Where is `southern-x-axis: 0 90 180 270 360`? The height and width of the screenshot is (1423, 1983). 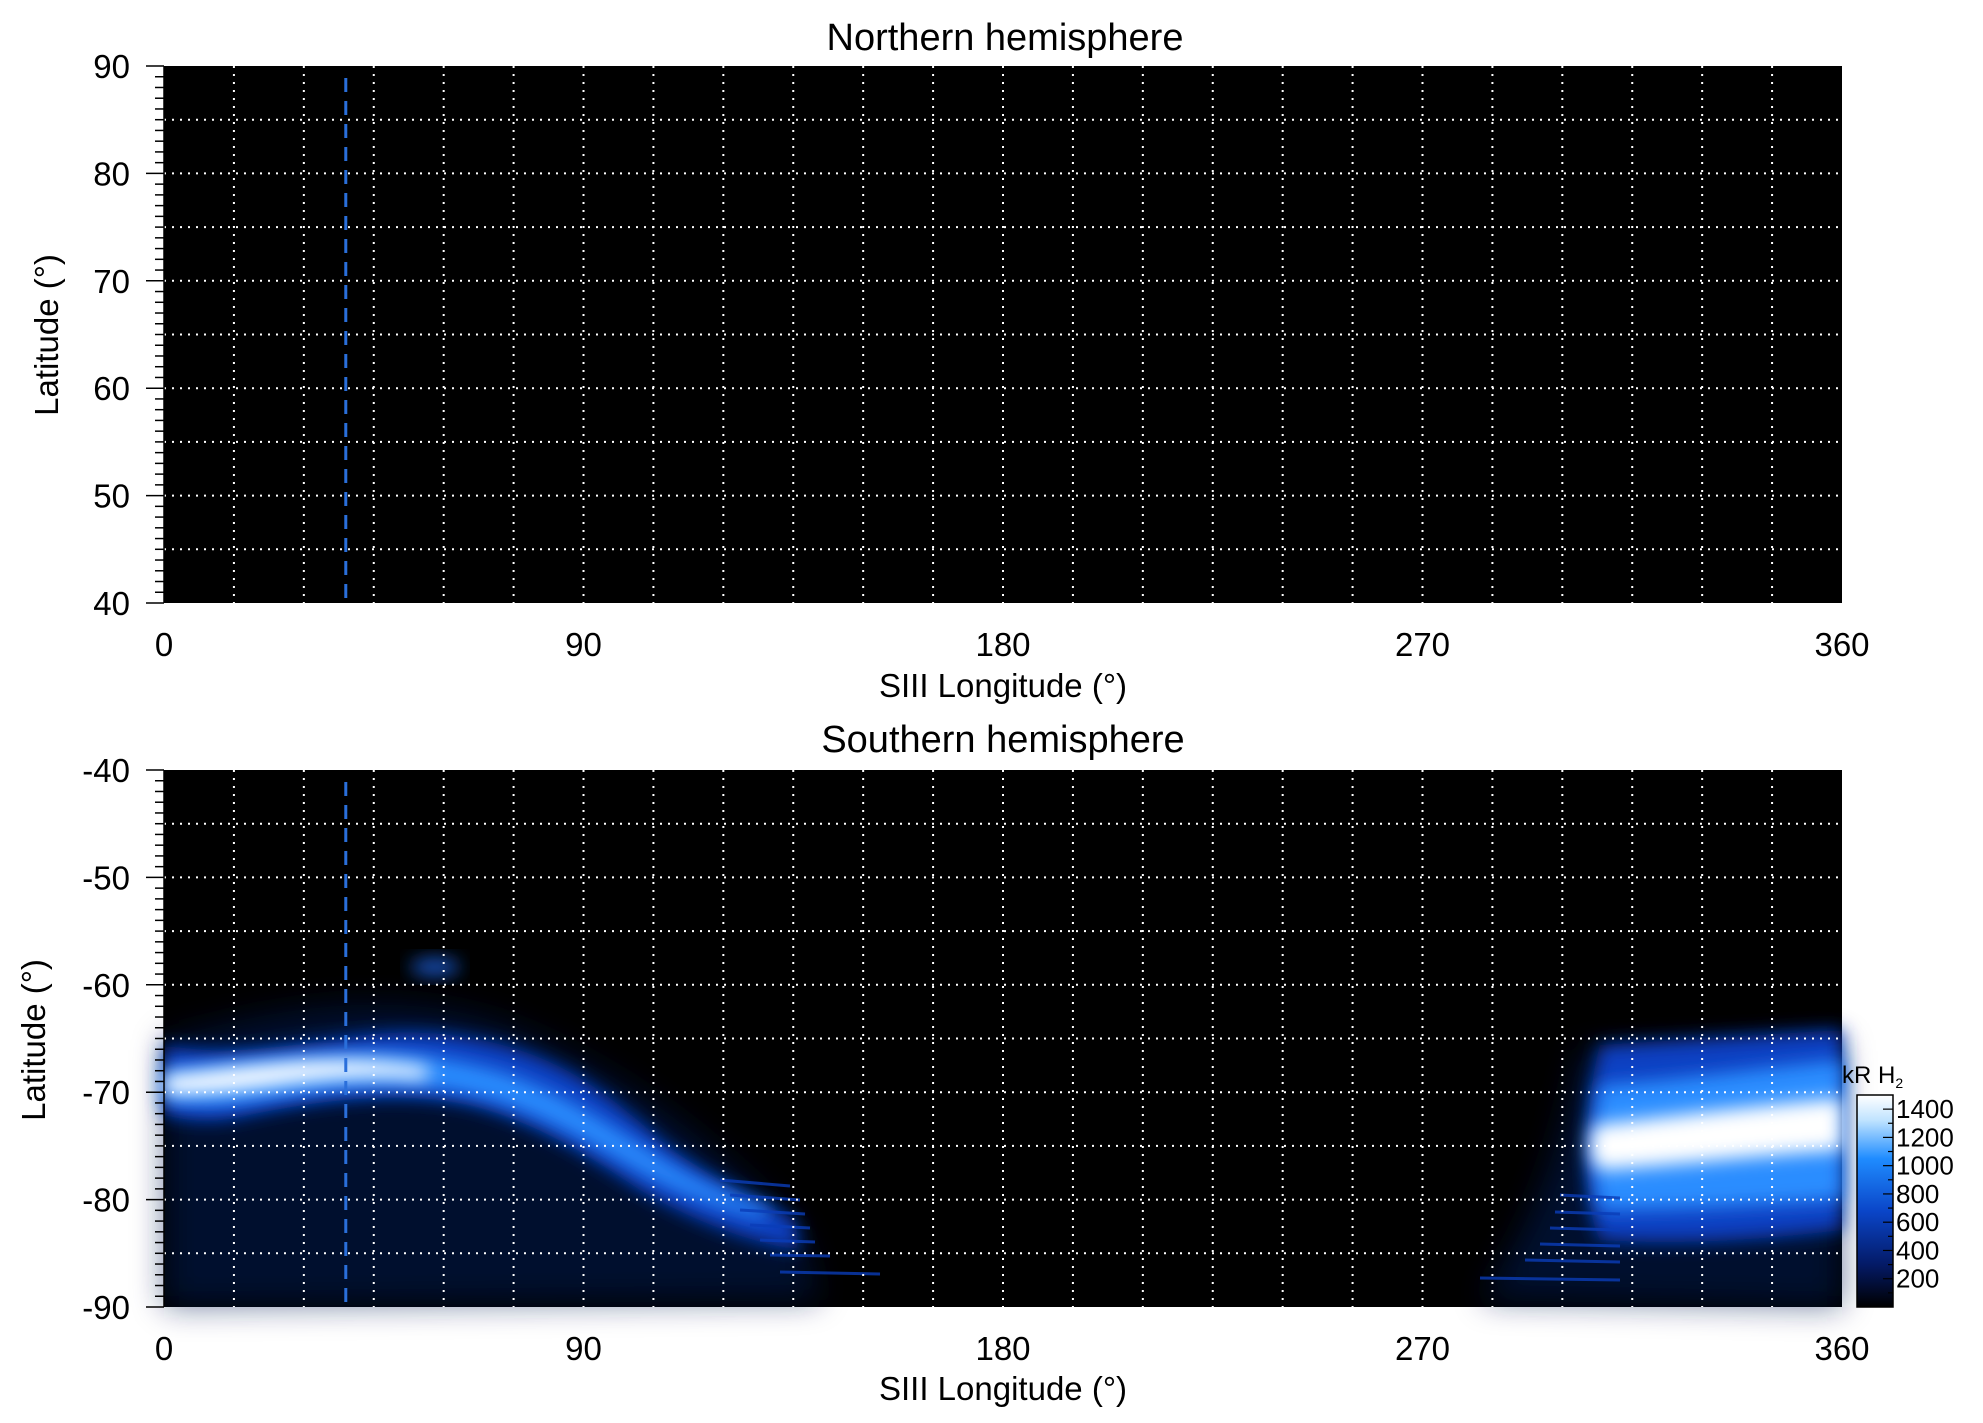
southern-x-axis: 0 90 180 270 360 is located at coordinates (1012, 1348).